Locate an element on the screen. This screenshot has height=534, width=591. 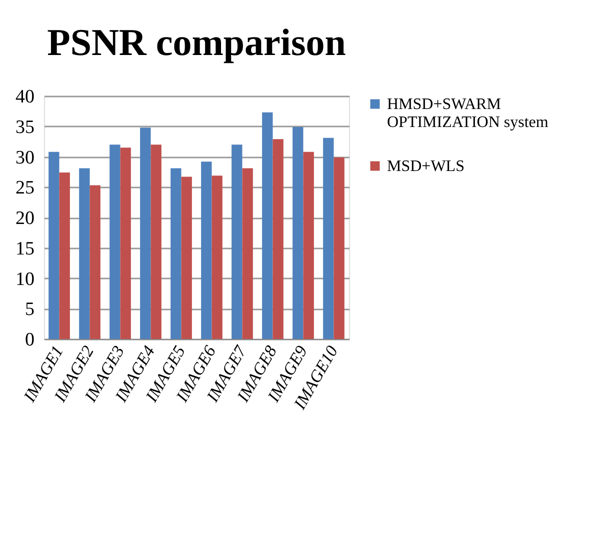
y-tick-label: 20 is located at coordinates (25, 218).